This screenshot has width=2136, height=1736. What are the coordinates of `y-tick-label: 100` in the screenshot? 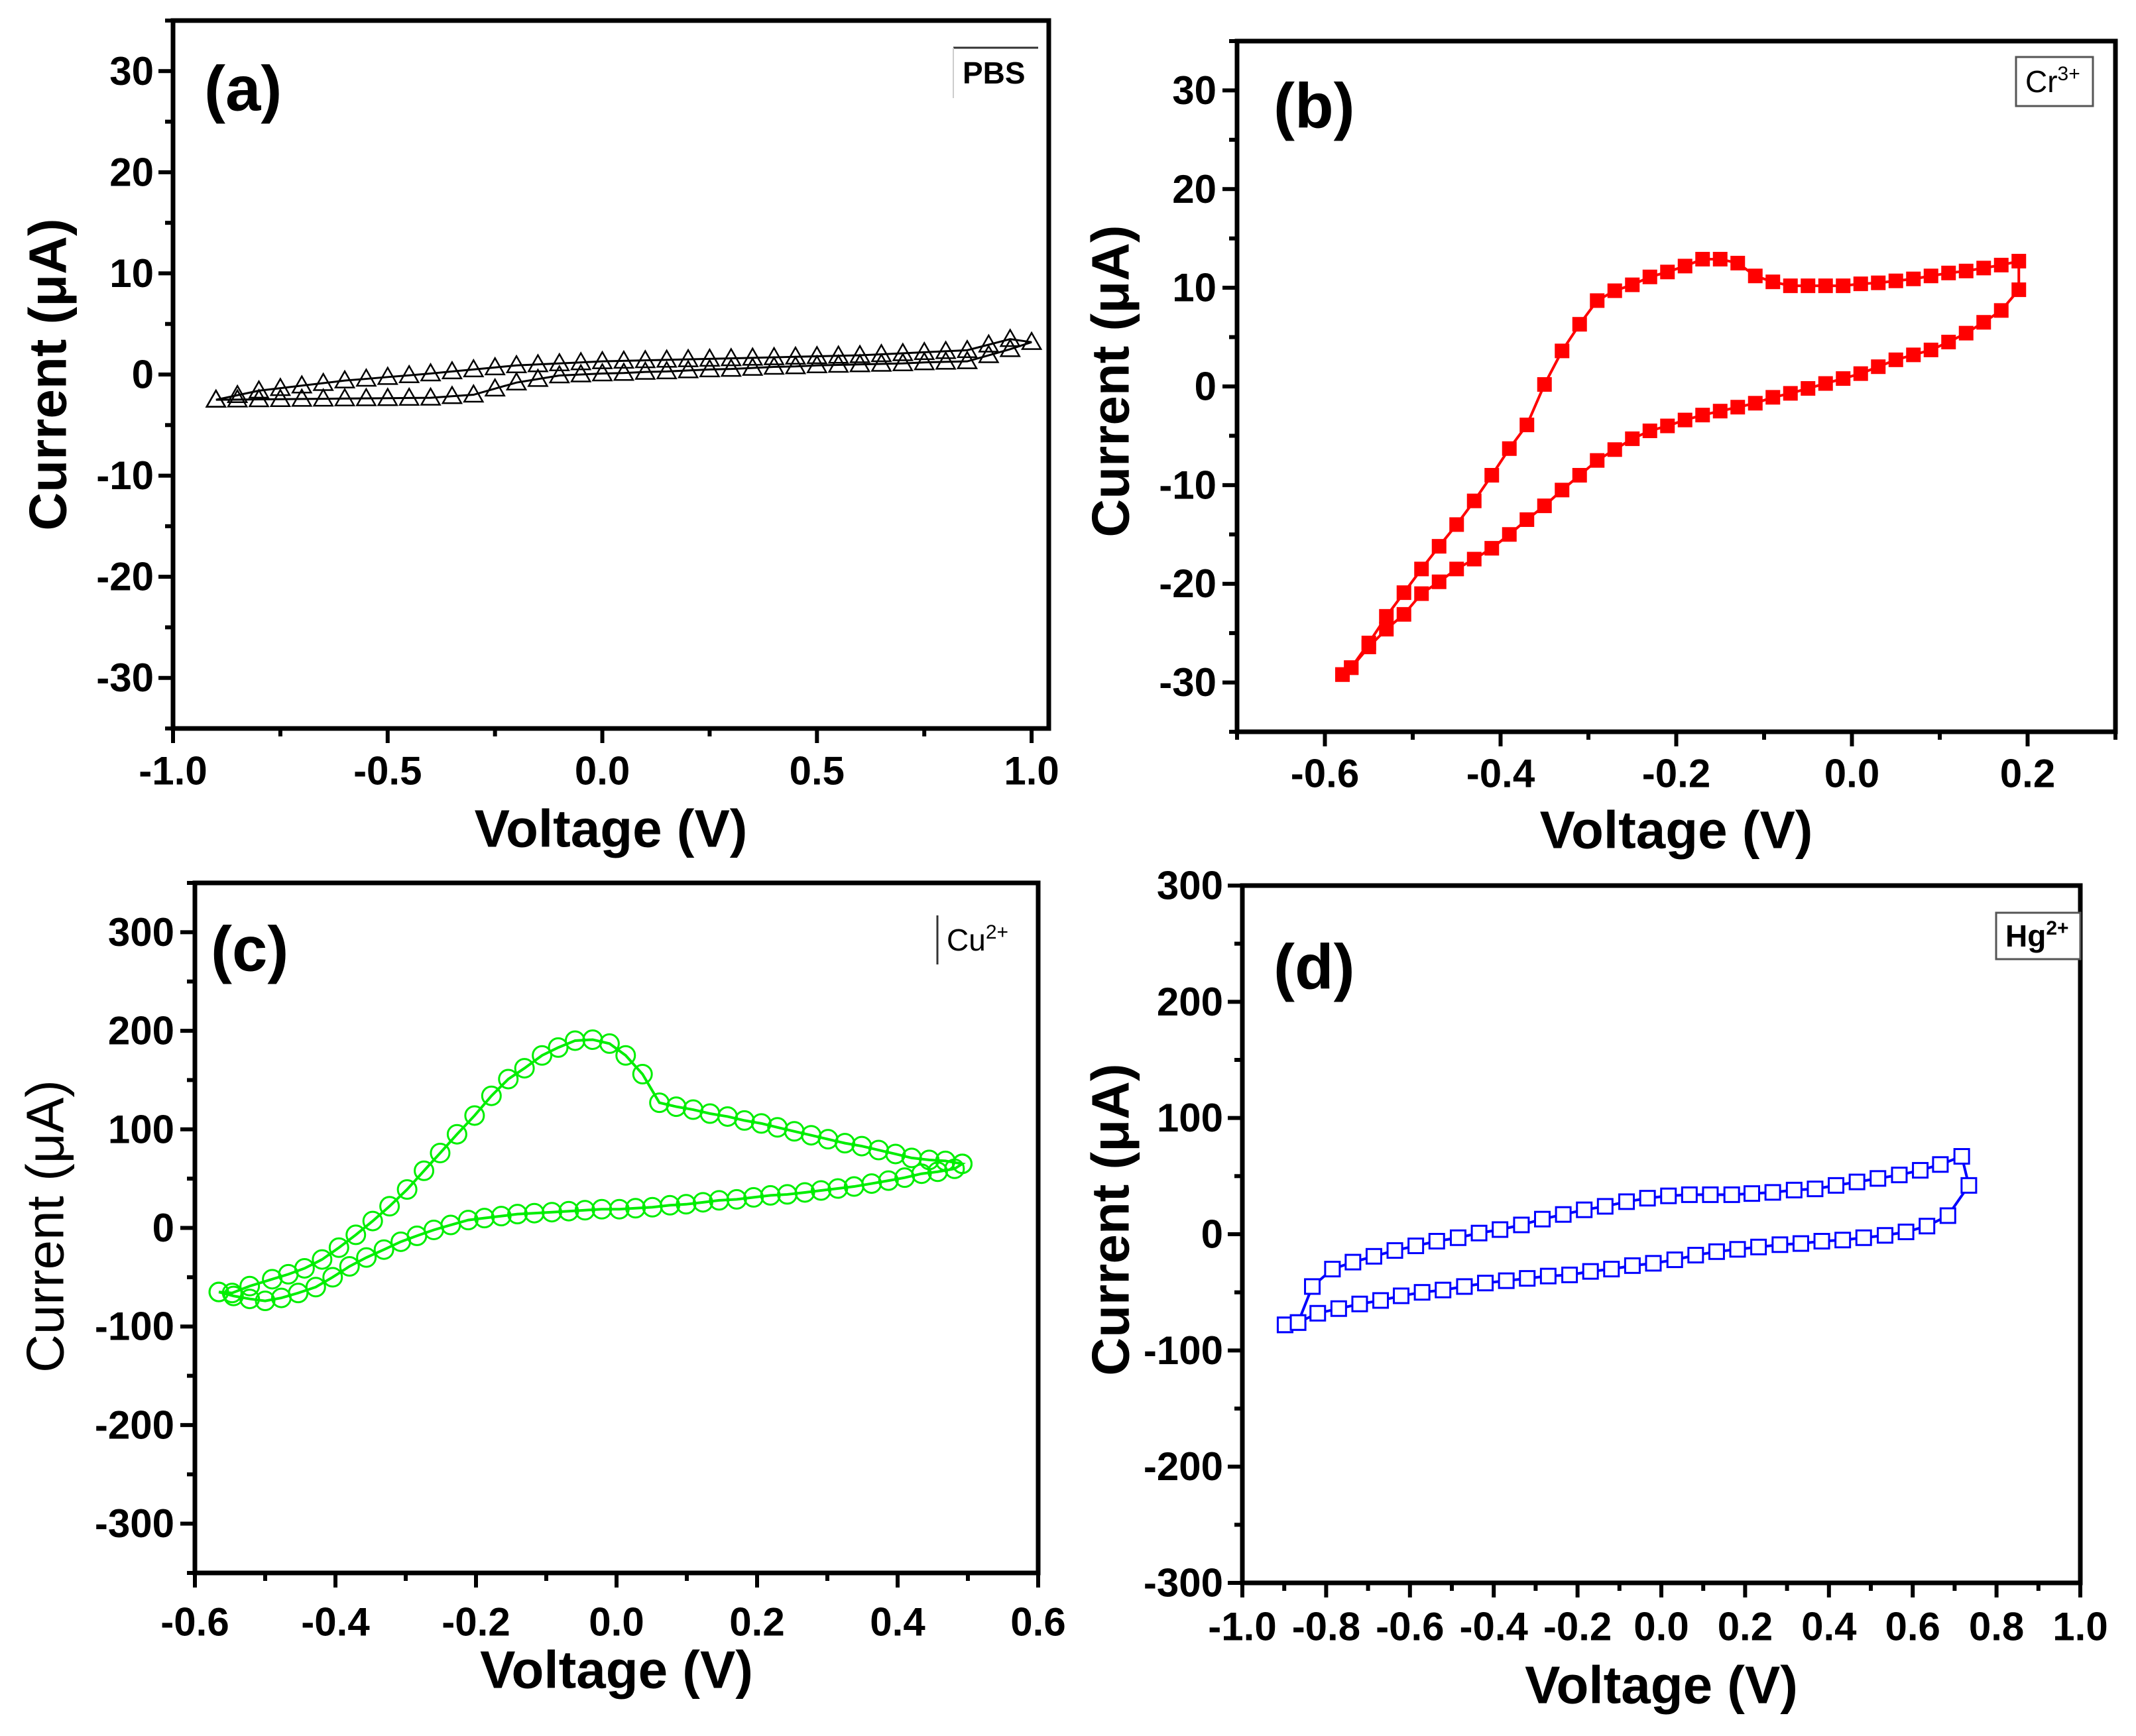 It's located at (141, 1129).